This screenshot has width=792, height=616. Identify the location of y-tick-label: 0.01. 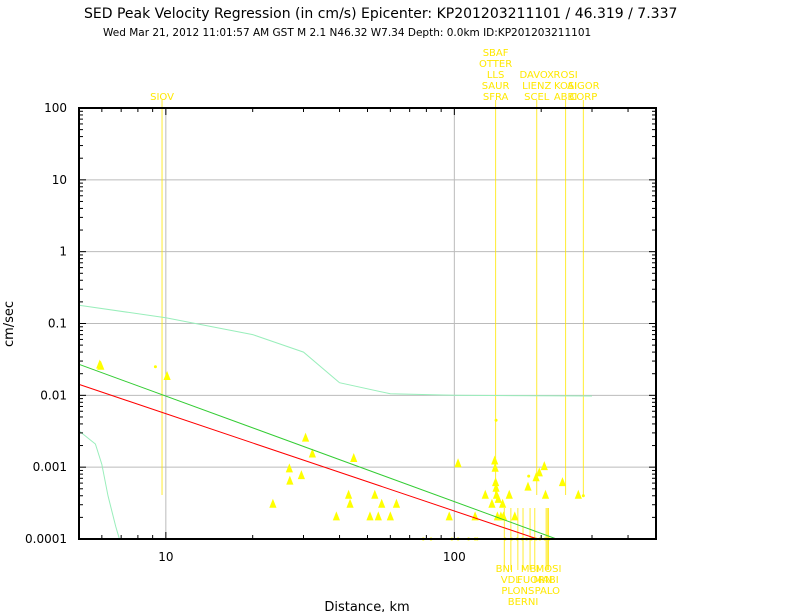
(53, 395).